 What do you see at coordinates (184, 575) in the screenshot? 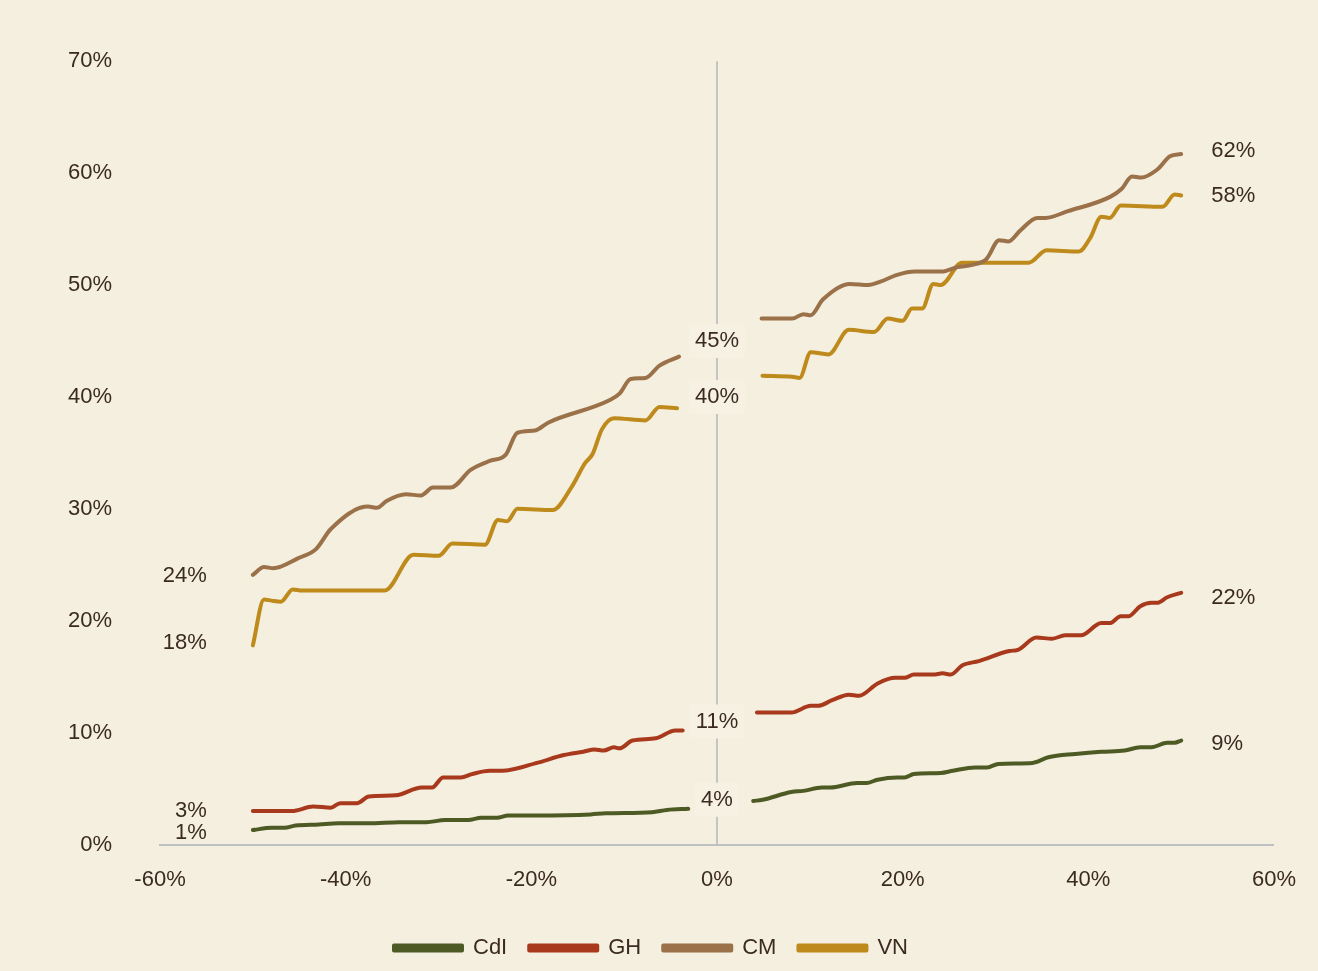
I see `annotation: 24%` at bounding box center [184, 575].